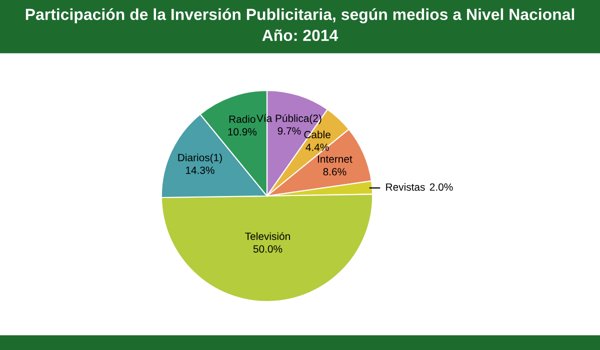  What do you see at coordinates (267, 249) in the screenshot?
I see `data-label: 50.0%` at bounding box center [267, 249].